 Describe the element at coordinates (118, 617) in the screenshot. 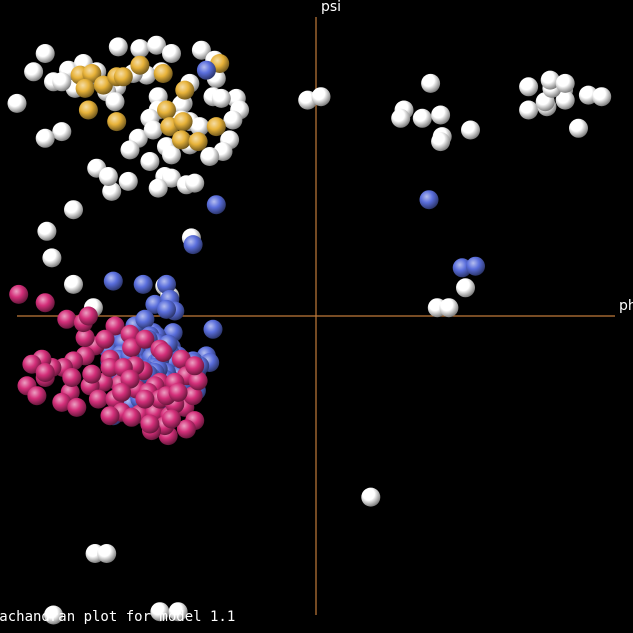

I see `plot-caption: Ramachandran plot for model 1.1` at that location.